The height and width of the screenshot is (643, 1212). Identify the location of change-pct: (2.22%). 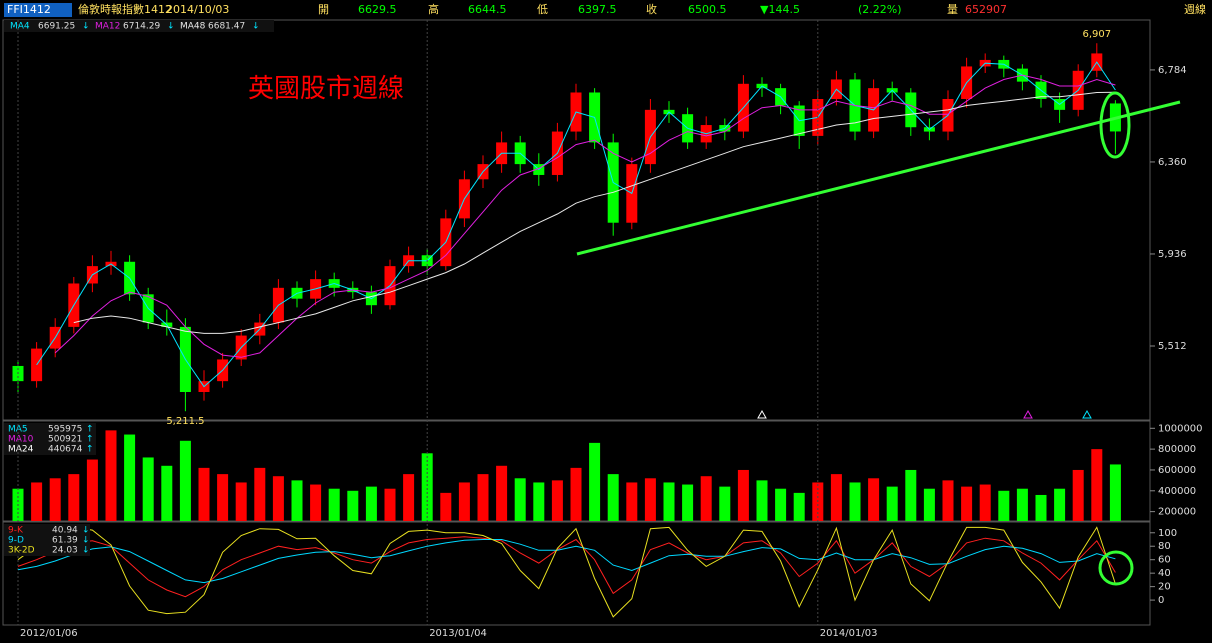
(880, 9).